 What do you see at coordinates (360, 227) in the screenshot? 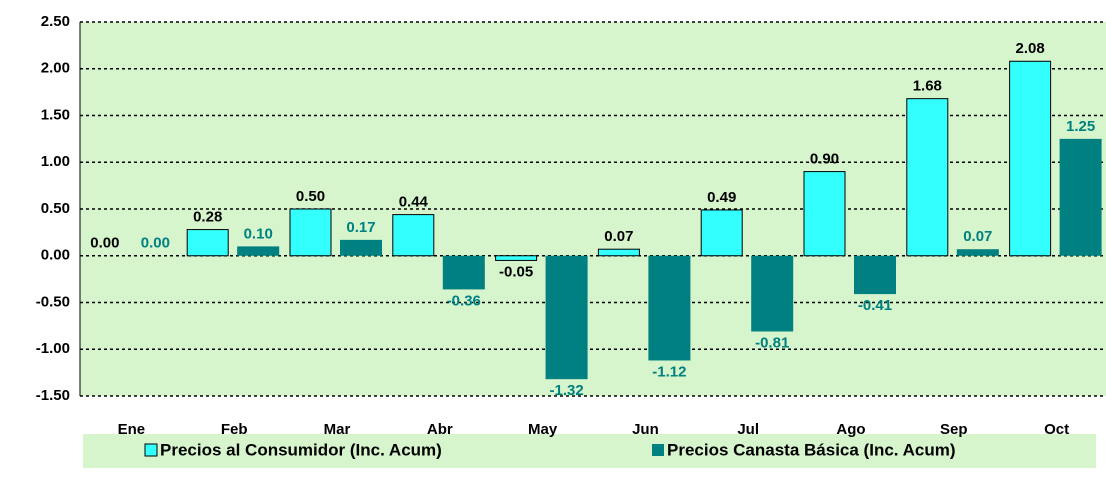
I see `data-label: 0.17` at bounding box center [360, 227].